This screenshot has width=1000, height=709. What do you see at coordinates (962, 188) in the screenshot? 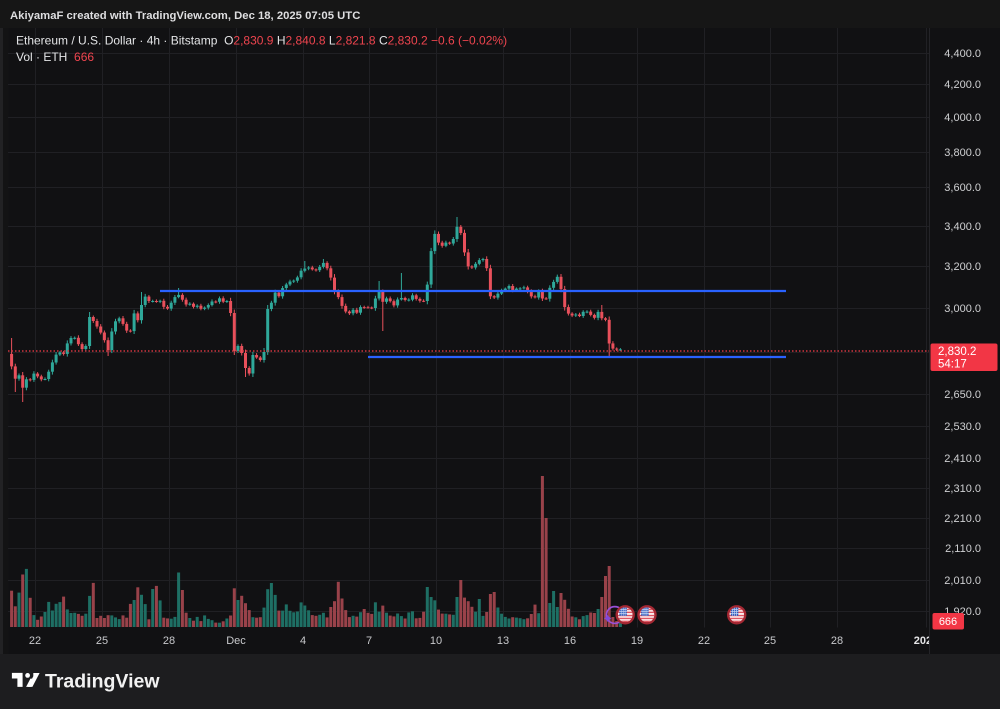
I see `svg-text: 3,600.0` at bounding box center [962, 188].